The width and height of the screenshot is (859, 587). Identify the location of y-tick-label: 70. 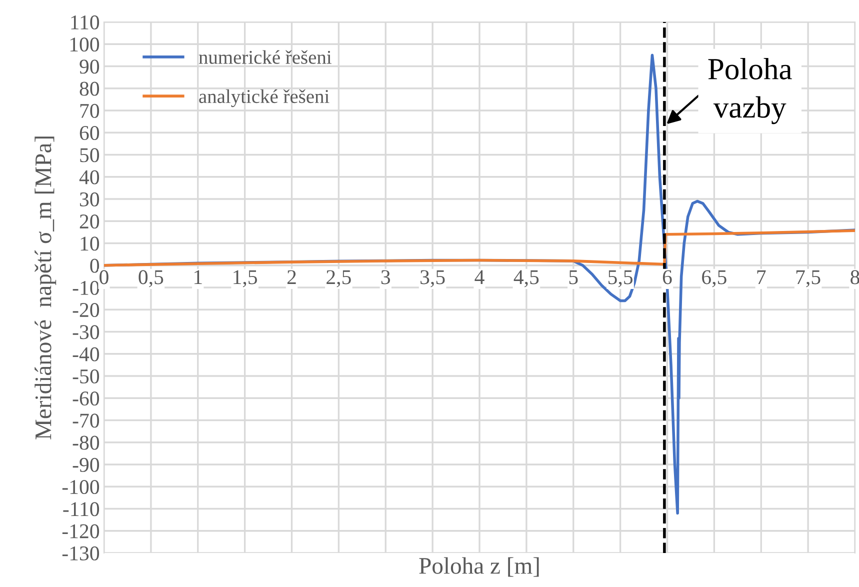
(90, 111).